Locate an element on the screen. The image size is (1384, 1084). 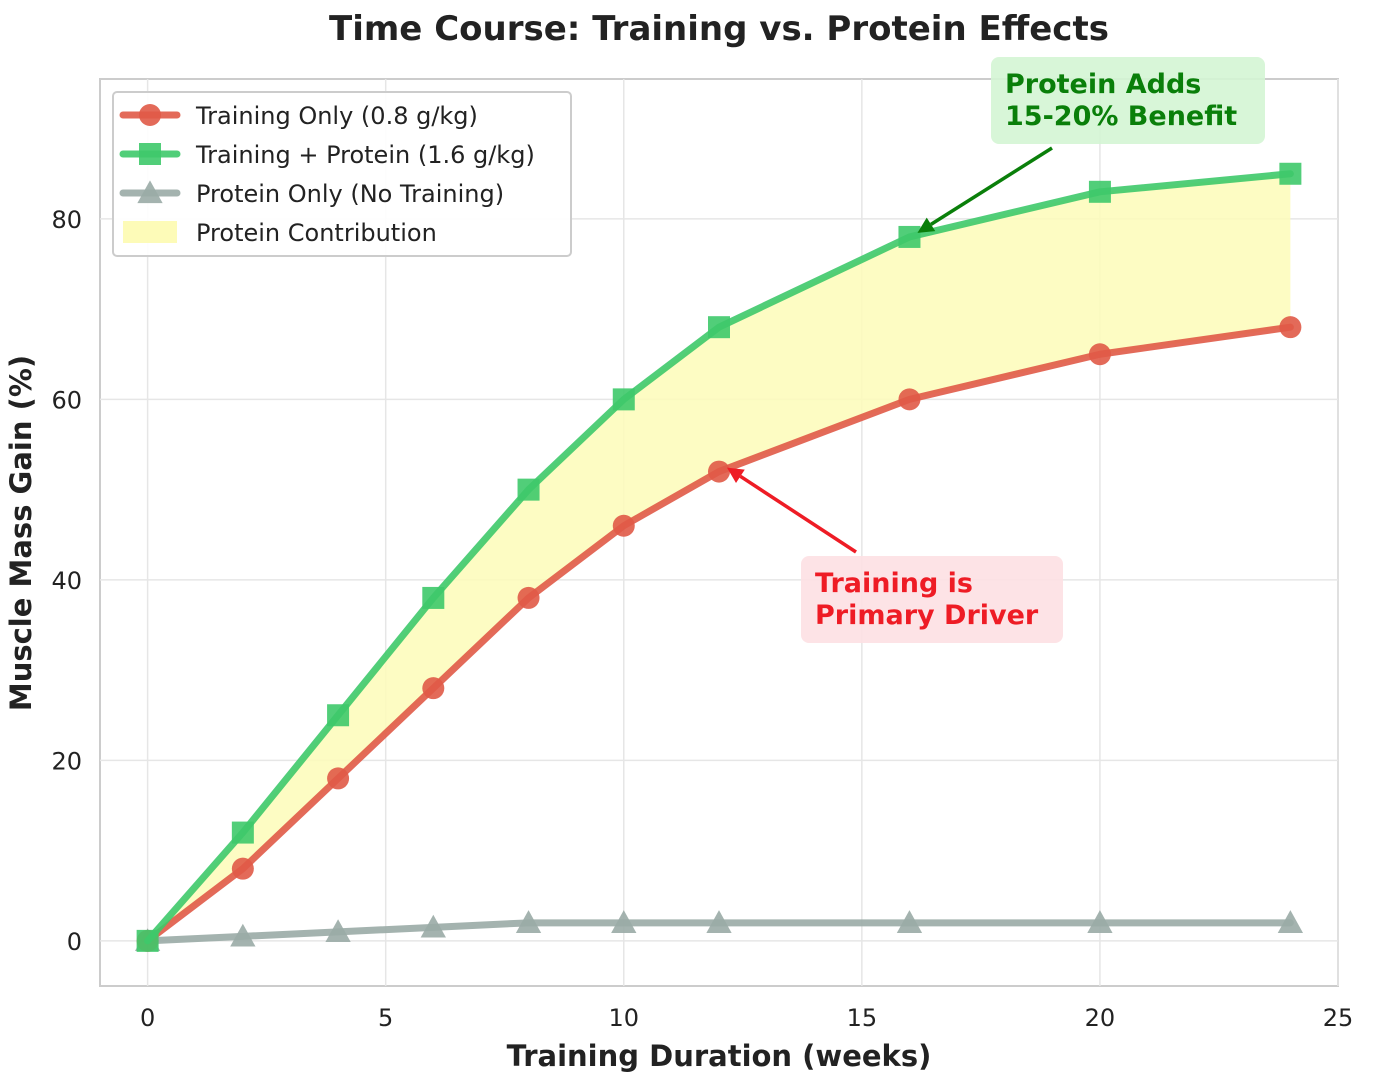
y-axis-label: Muscle Mass Gain (%) is located at coordinates (21, 533).